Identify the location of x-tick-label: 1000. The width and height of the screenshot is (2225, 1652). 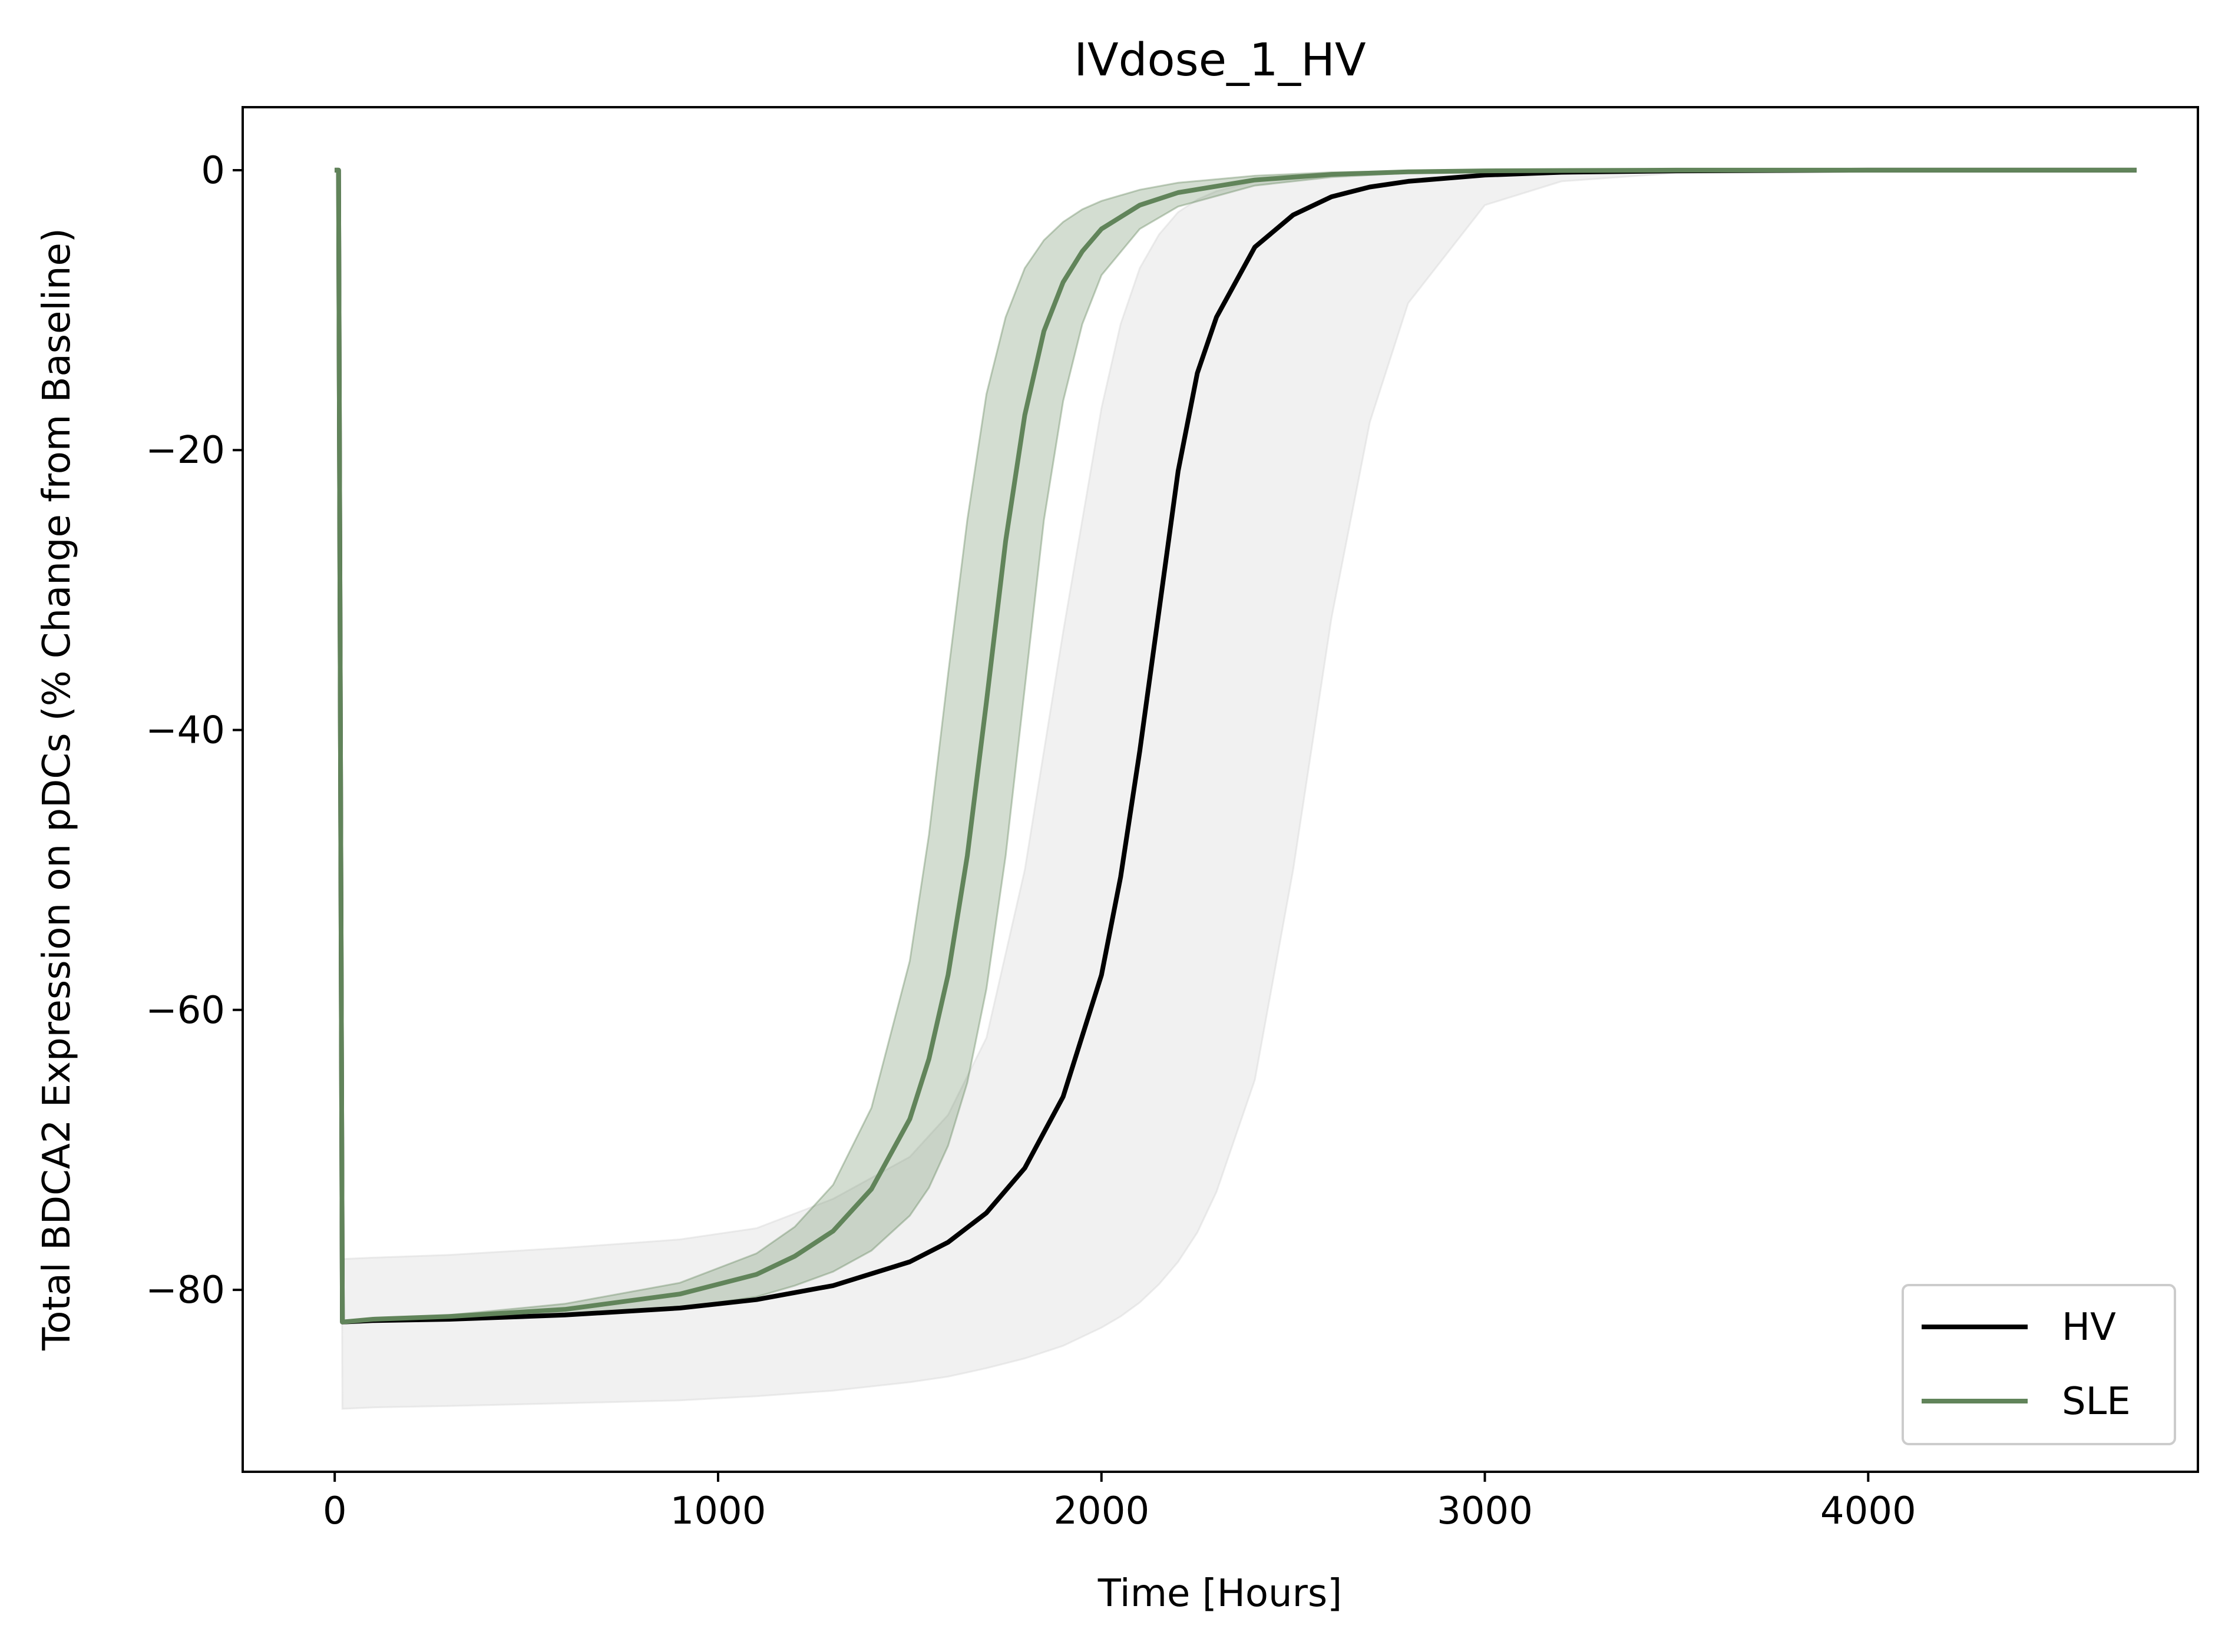
(718, 1511).